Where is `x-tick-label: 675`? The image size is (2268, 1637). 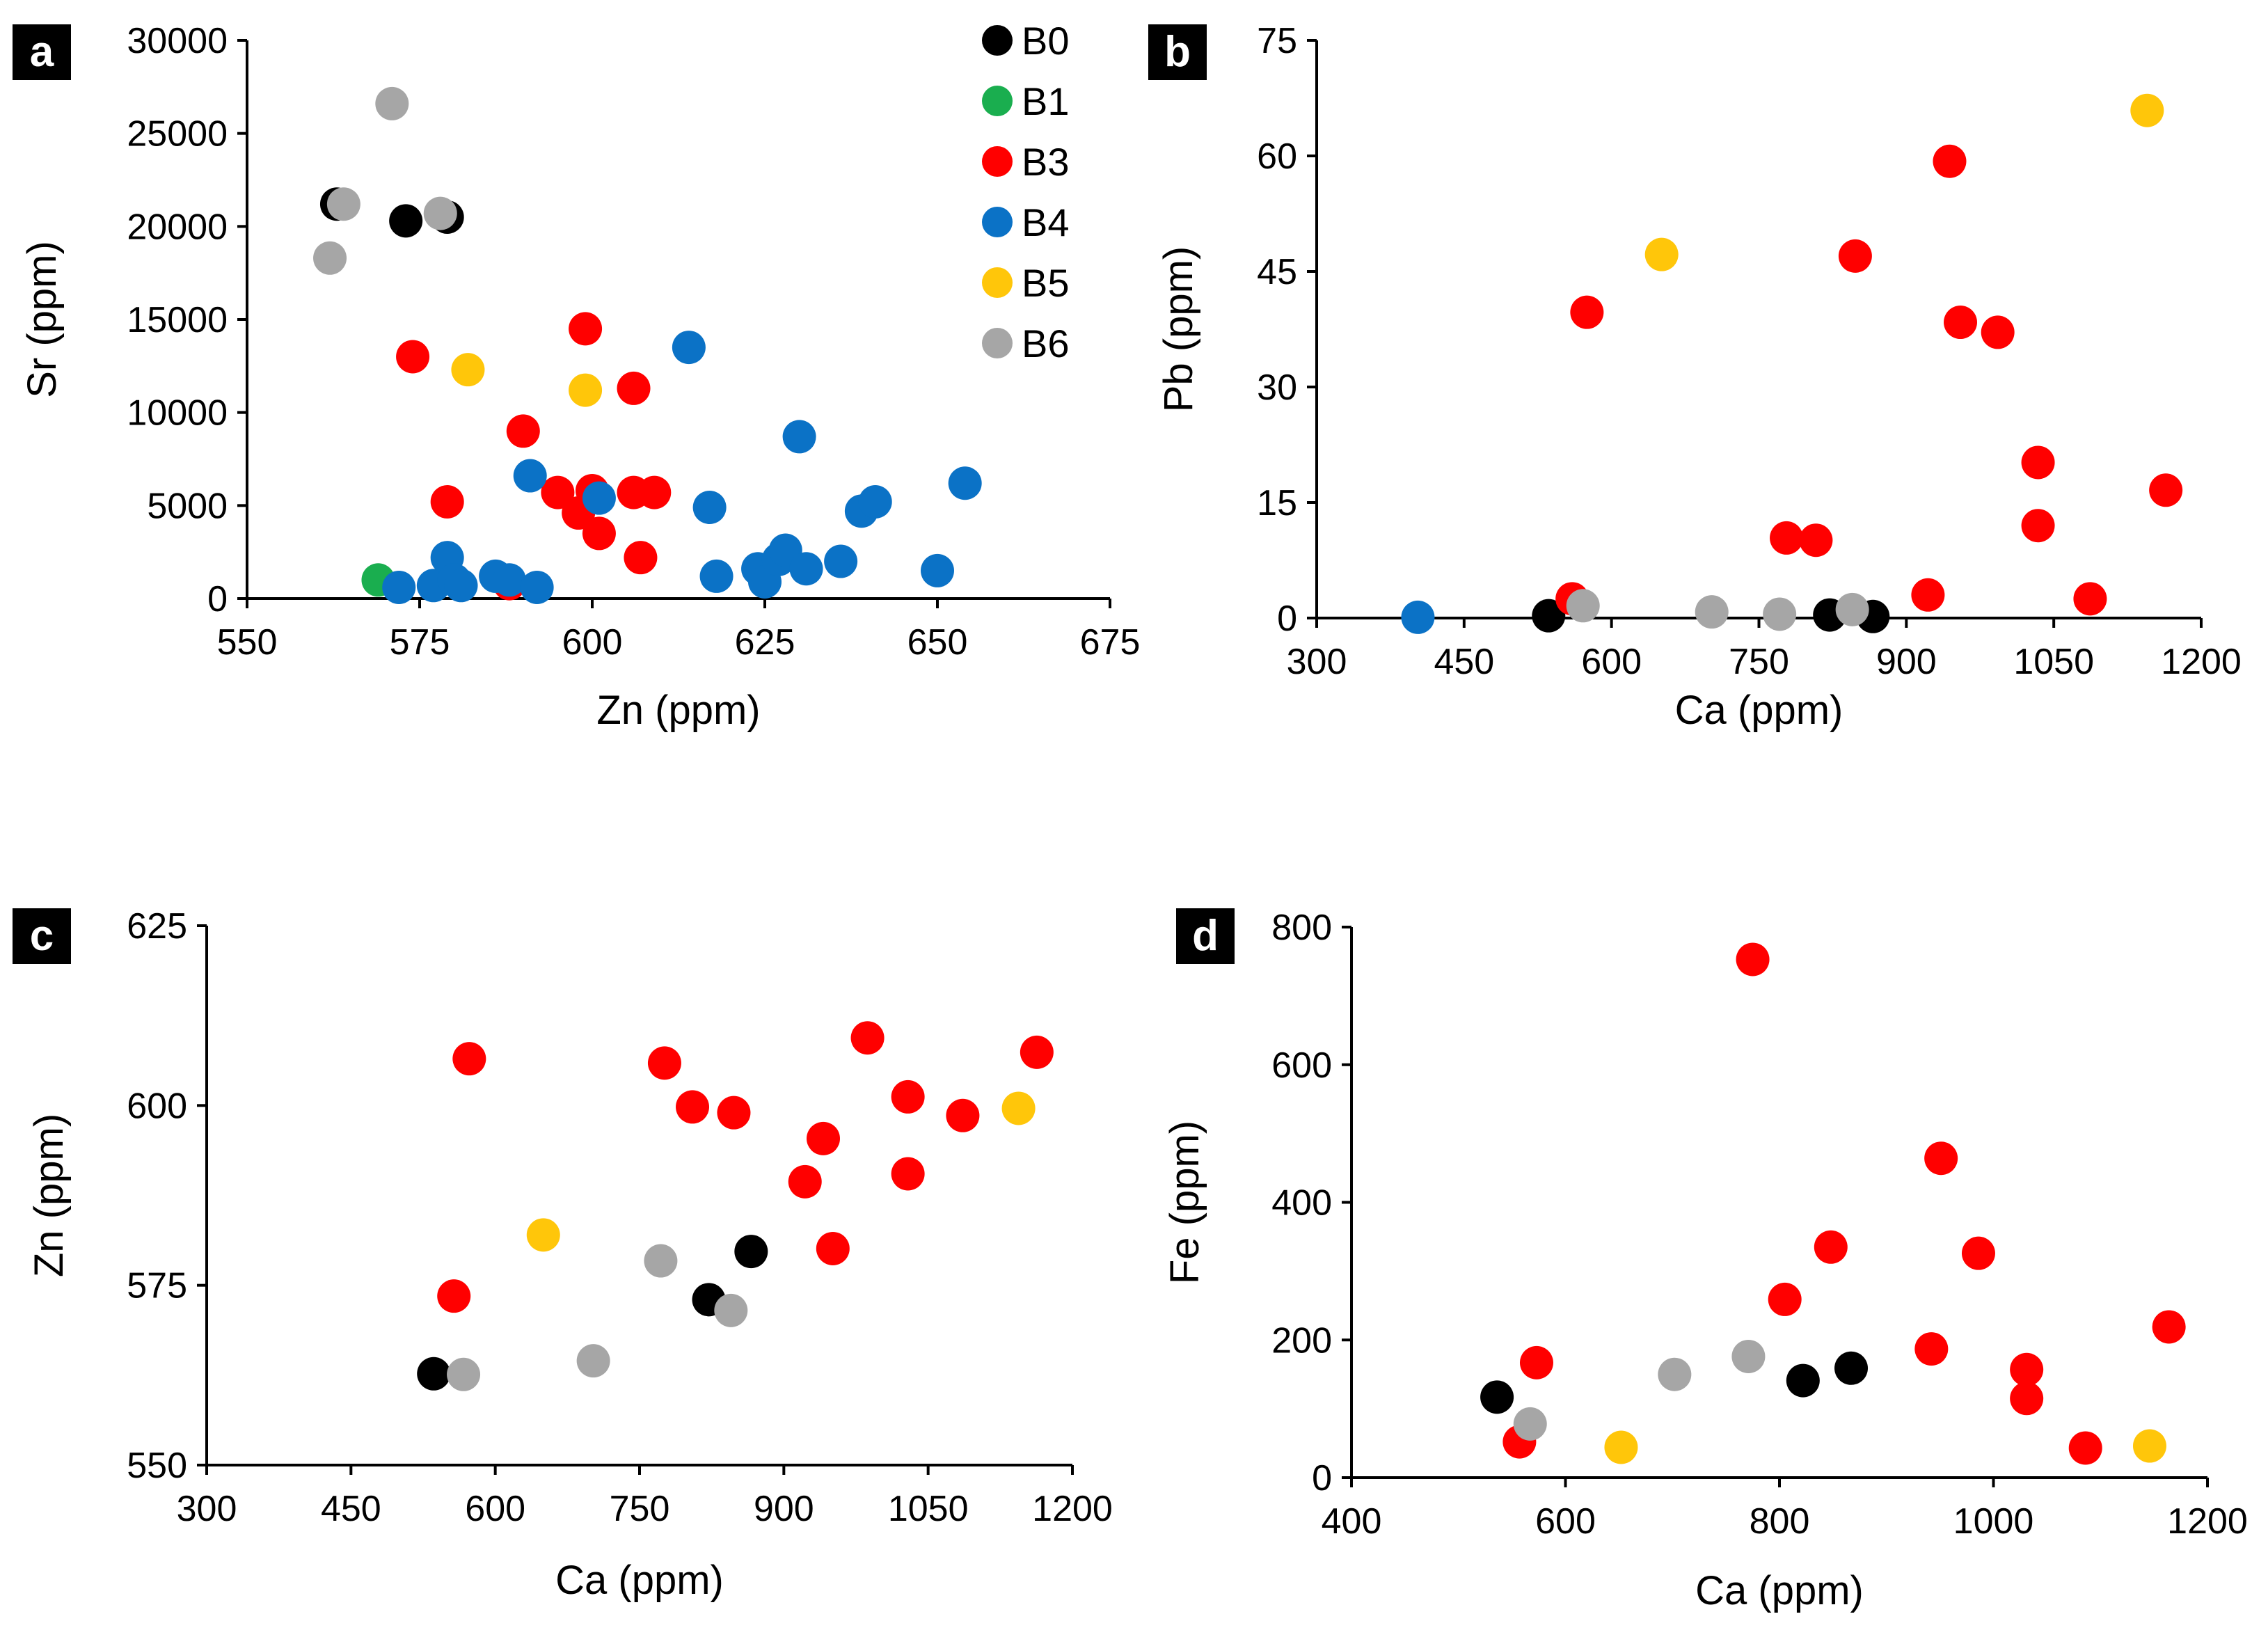
x-tick-label: 675 is located at coordinates (1110, 642).